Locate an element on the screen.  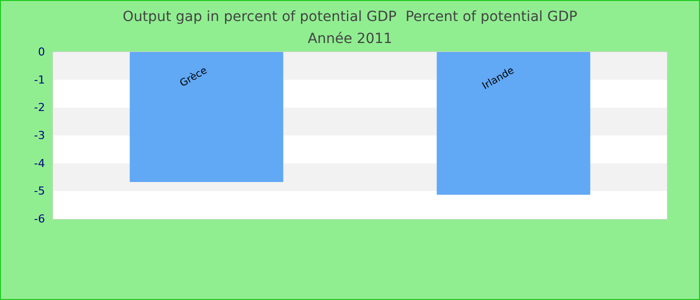
y-tick-label: -1 is located at coordinates (39, 79).